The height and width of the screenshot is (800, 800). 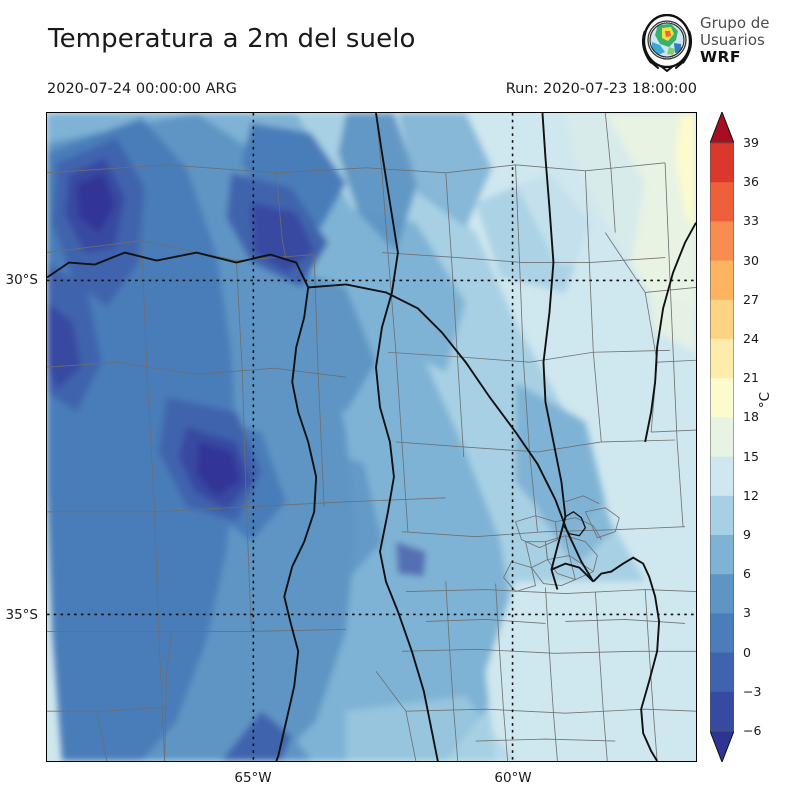 I want to click on logo-line-1: Grupo de, so click(x=735, y=23).